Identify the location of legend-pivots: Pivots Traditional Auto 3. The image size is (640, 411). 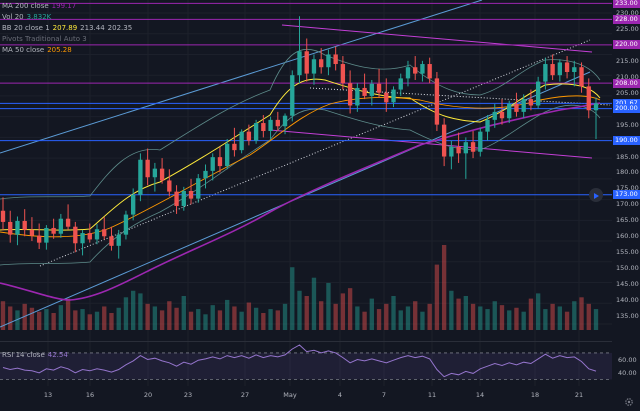
(44, 39).